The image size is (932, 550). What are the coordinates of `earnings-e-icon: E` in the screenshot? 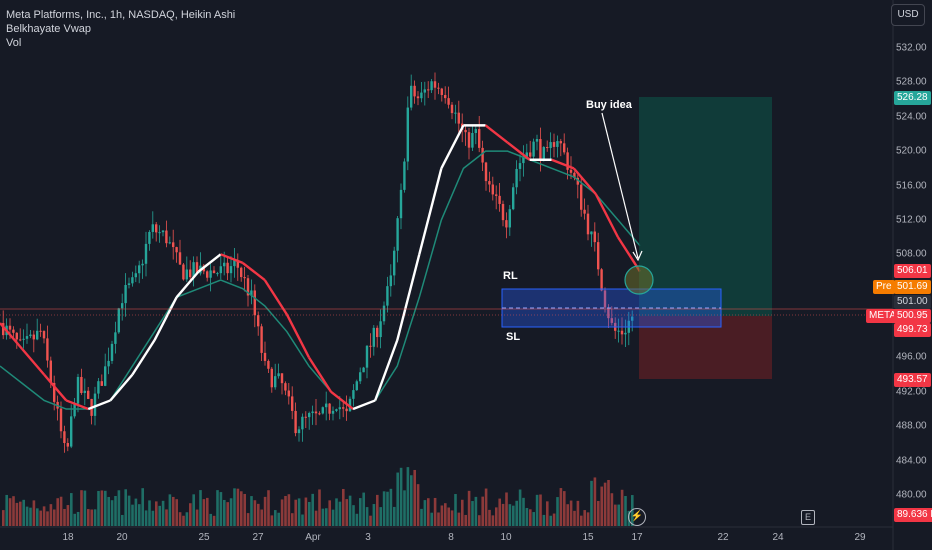 It's located at (808, 517).